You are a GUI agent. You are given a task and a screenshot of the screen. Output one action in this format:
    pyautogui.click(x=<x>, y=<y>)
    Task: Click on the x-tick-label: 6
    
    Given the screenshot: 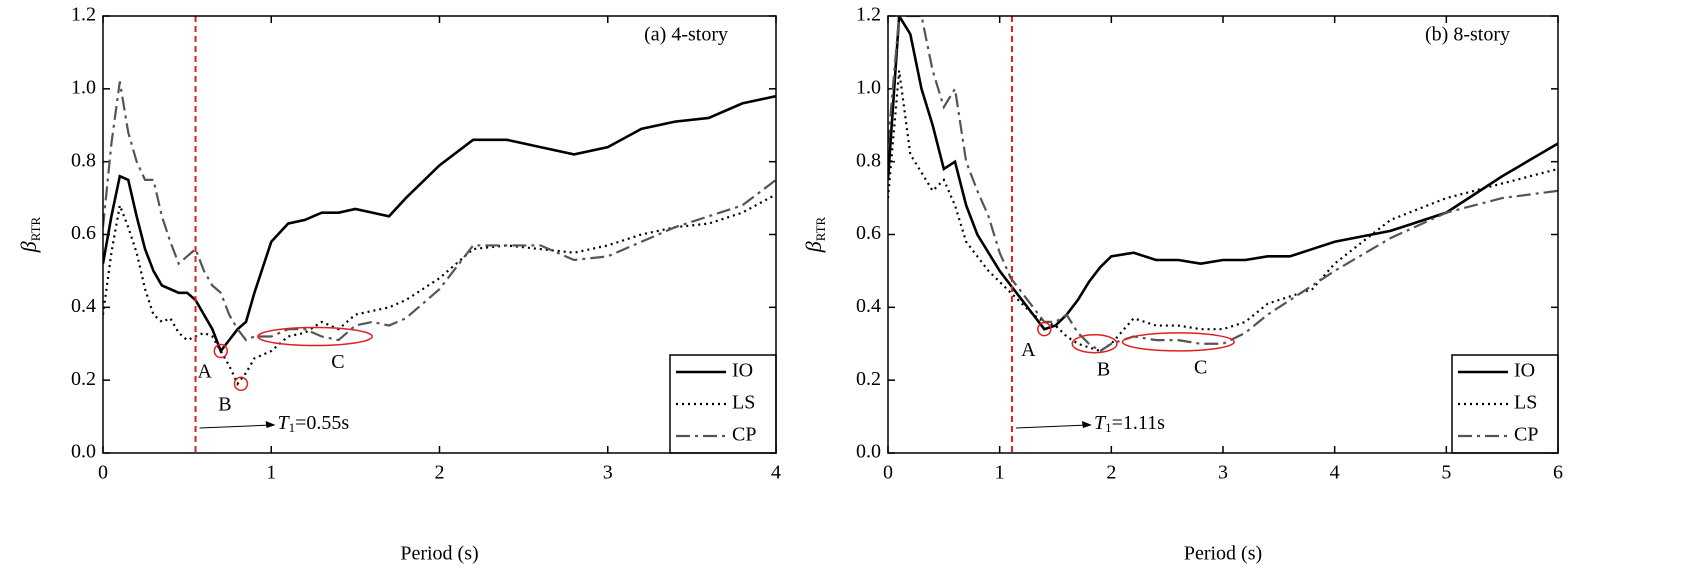 What is the action you would take?
    pyautogui.click(x=1558, y=473)
    